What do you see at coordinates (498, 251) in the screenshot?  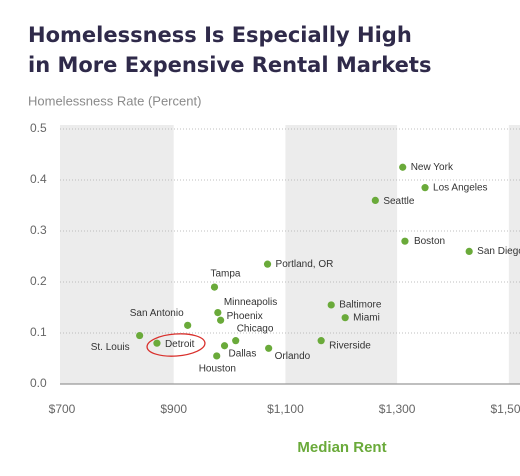 I see `point-label: San Diego` at bounding box center [498, 251].